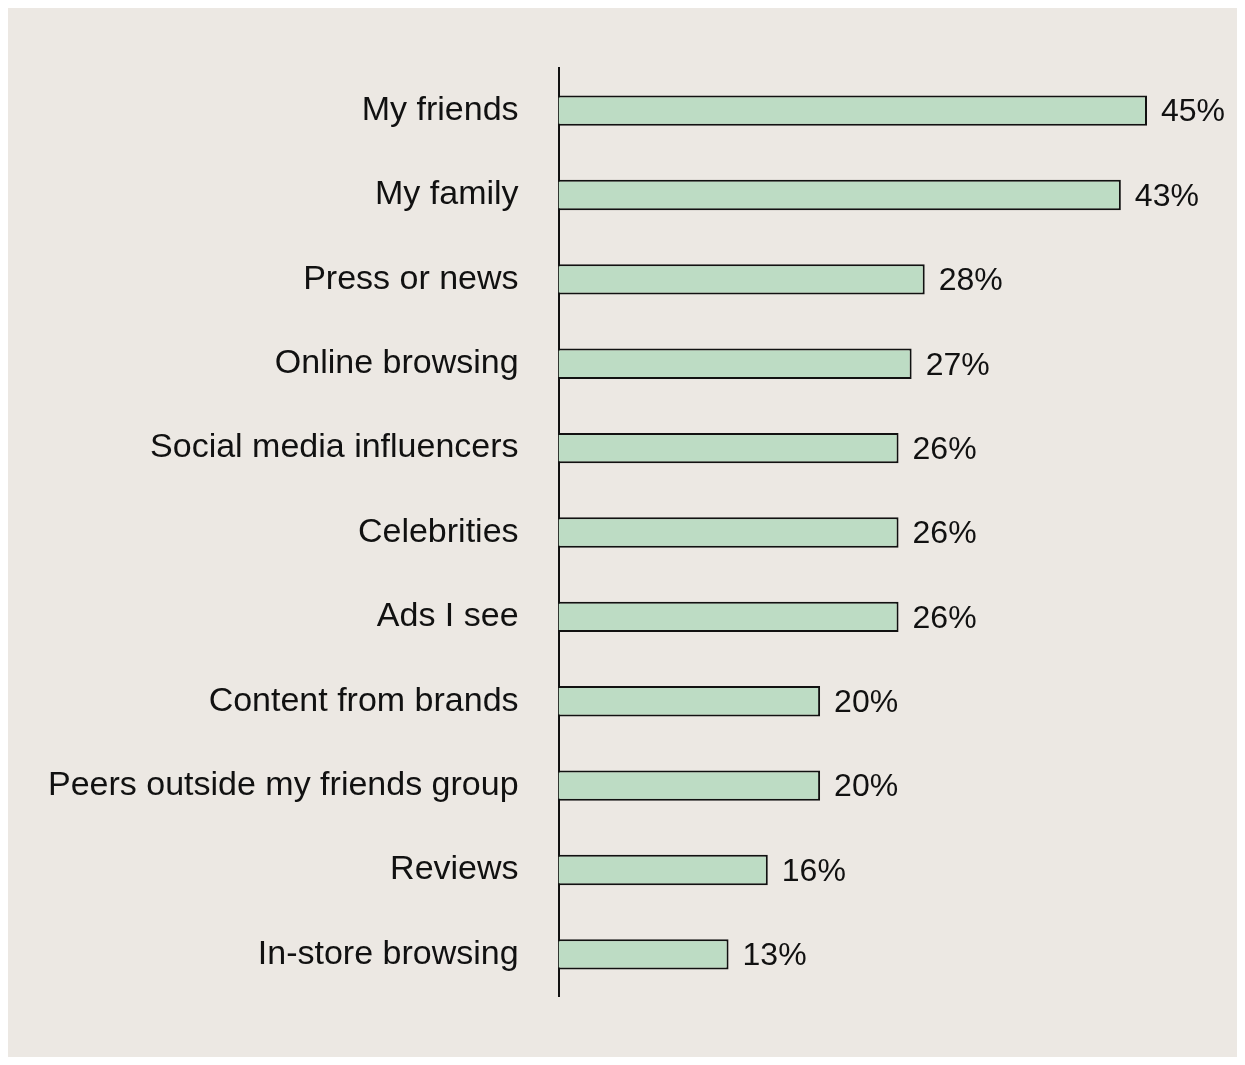 Image resolution: width=1245 pixels, height=1065 pixels. What do you see at coordinates (1166, 194) in the screenshot?
I see `data-label: 43%` at bounding box center [1166, 194].